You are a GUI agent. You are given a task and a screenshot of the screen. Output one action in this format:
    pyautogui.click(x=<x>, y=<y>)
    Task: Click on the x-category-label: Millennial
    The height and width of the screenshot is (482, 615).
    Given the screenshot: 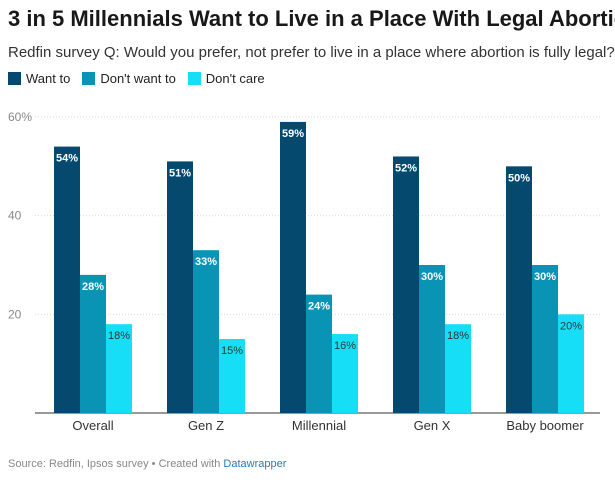 What is the action you would take?
    pyautogui.click(x=319, y=425)
    